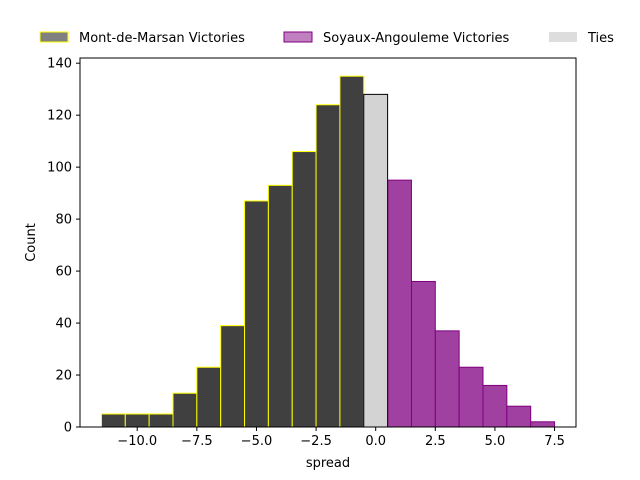  What do you see at coordinates (162, 38) in the screenshot?
I see `legend-label: Mont-de-Marsan Victories` at bounding box center [162, 38].